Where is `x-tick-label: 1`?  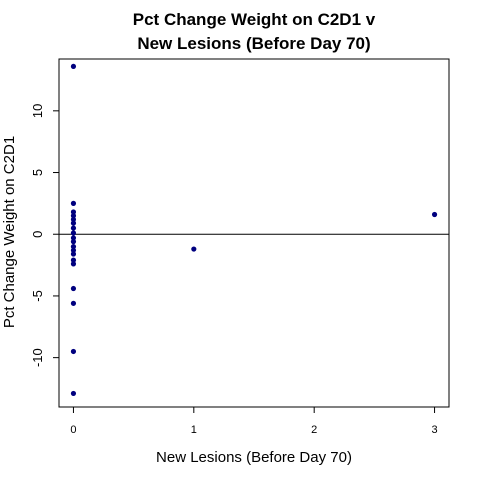 x-tick-label: 1 is located at coordinates (194, 430).